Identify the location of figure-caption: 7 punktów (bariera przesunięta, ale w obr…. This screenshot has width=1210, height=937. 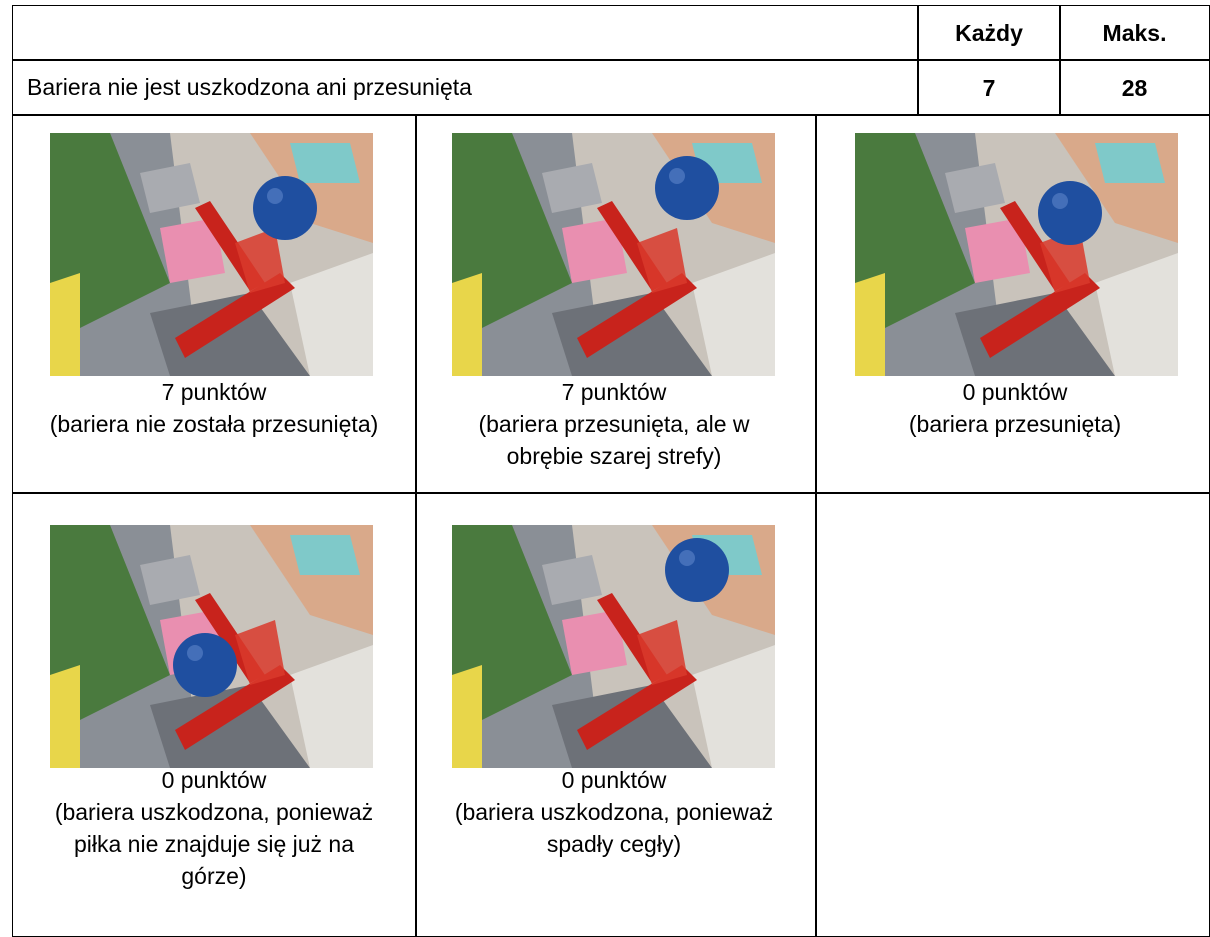
(614, 424).